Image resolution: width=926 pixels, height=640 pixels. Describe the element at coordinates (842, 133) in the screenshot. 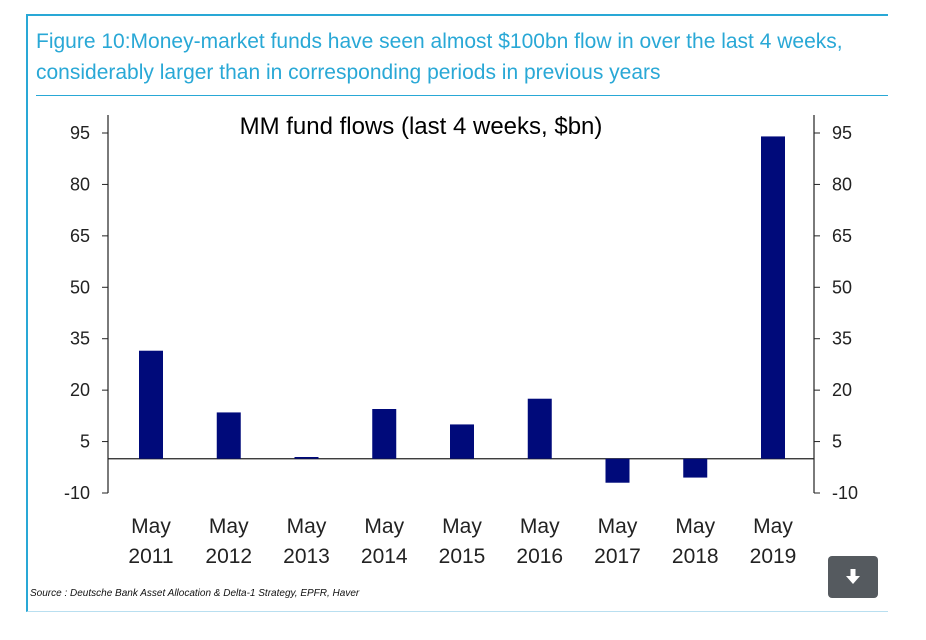

I see `right-y-tick-label: 95` at that location.